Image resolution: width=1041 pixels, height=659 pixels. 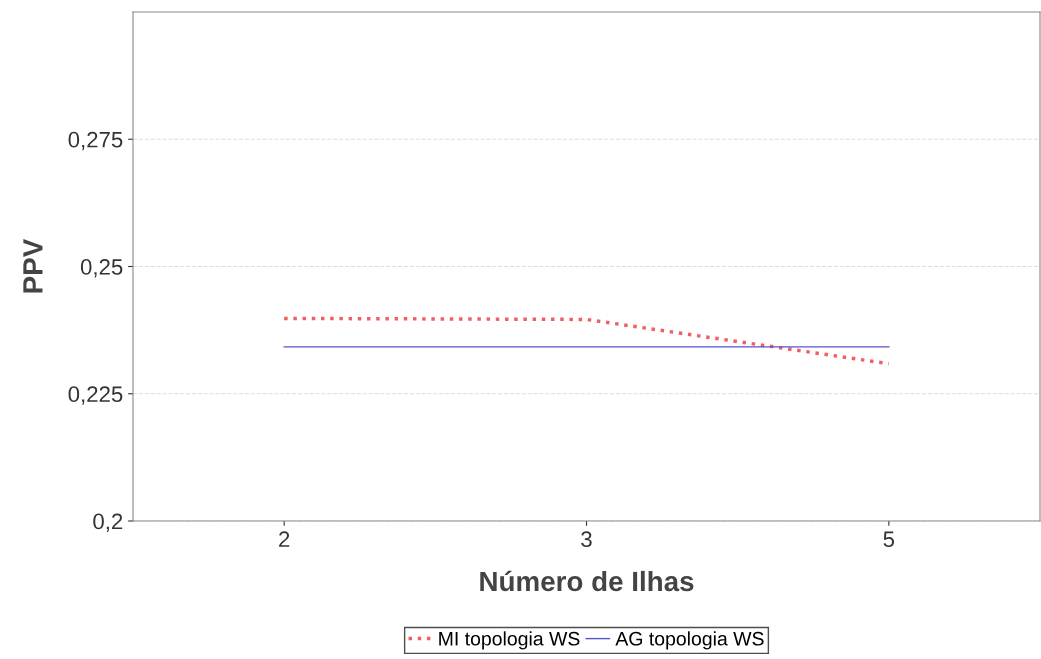 I want to click on x-axis-title: Número de Ilhas, so click(x=587, y=581).